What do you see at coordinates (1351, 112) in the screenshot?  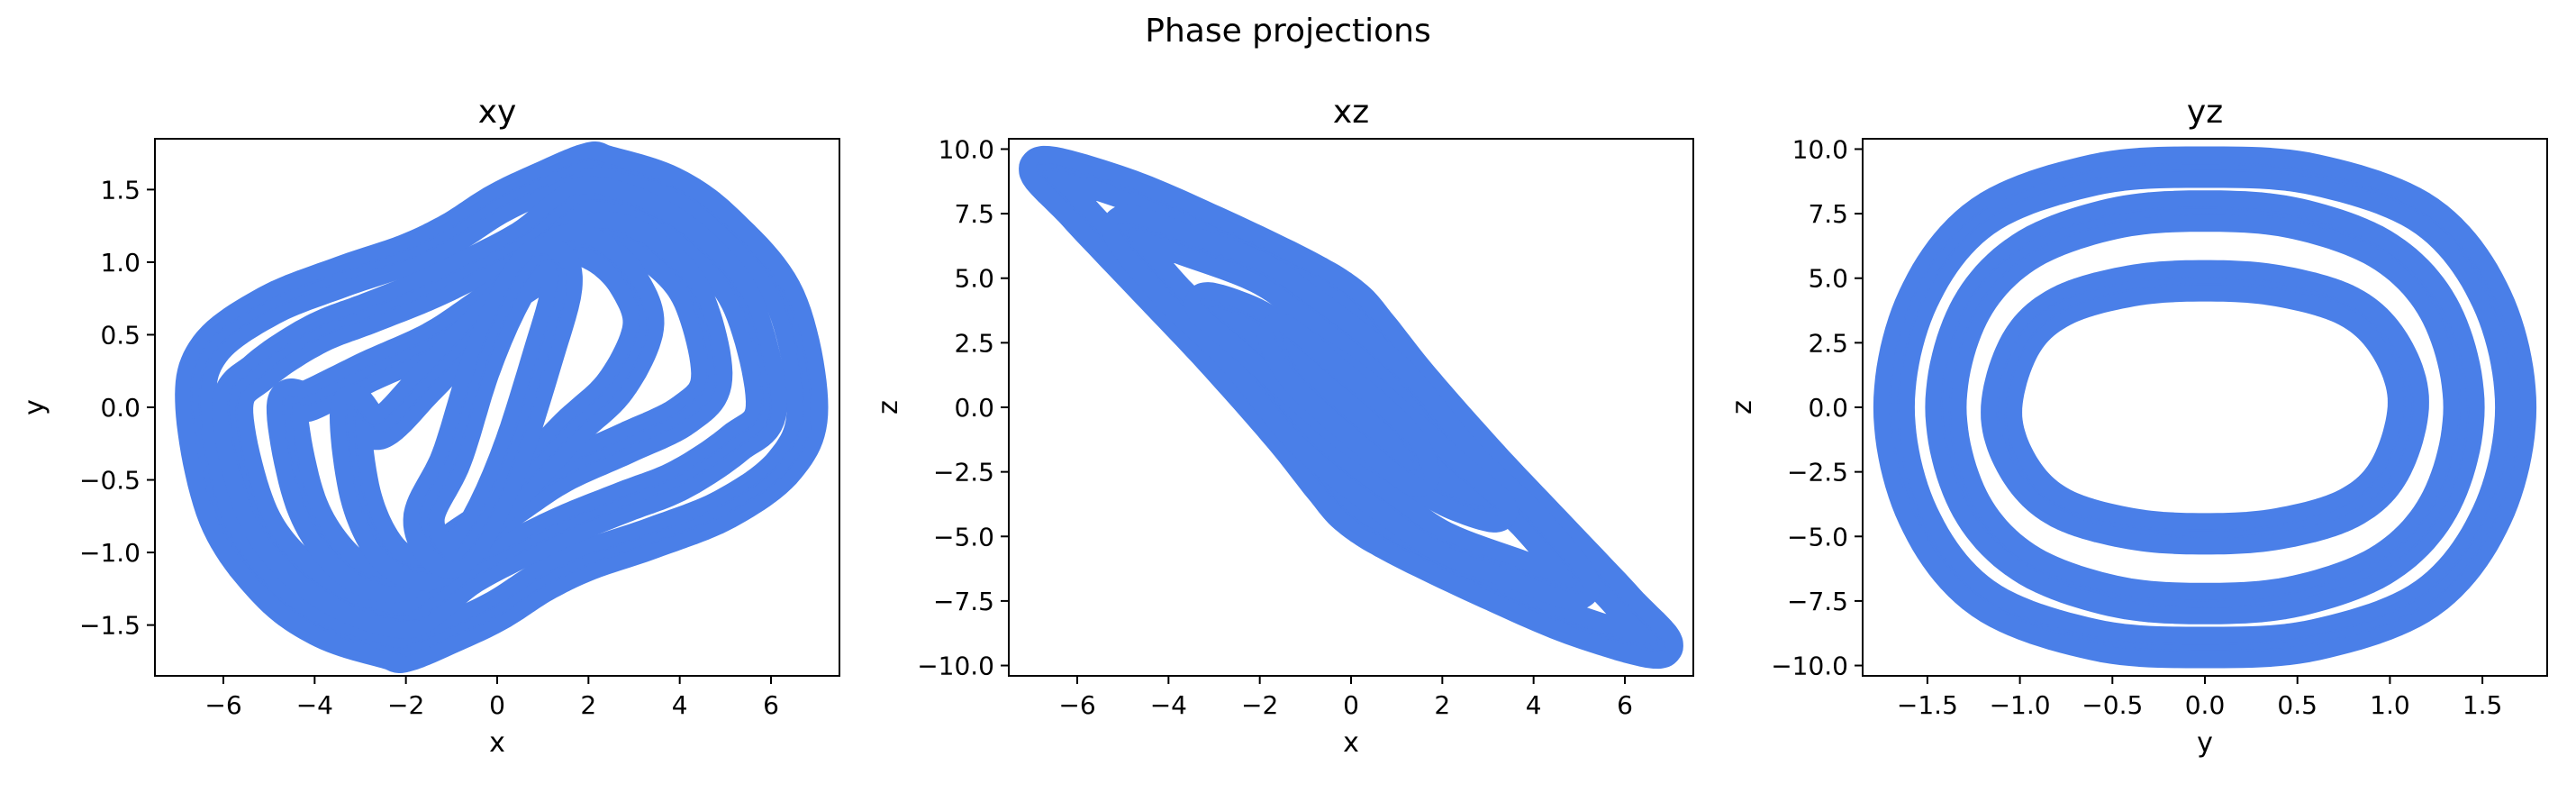 I see `panel-title: xz` at bounding box center [1351, 112].